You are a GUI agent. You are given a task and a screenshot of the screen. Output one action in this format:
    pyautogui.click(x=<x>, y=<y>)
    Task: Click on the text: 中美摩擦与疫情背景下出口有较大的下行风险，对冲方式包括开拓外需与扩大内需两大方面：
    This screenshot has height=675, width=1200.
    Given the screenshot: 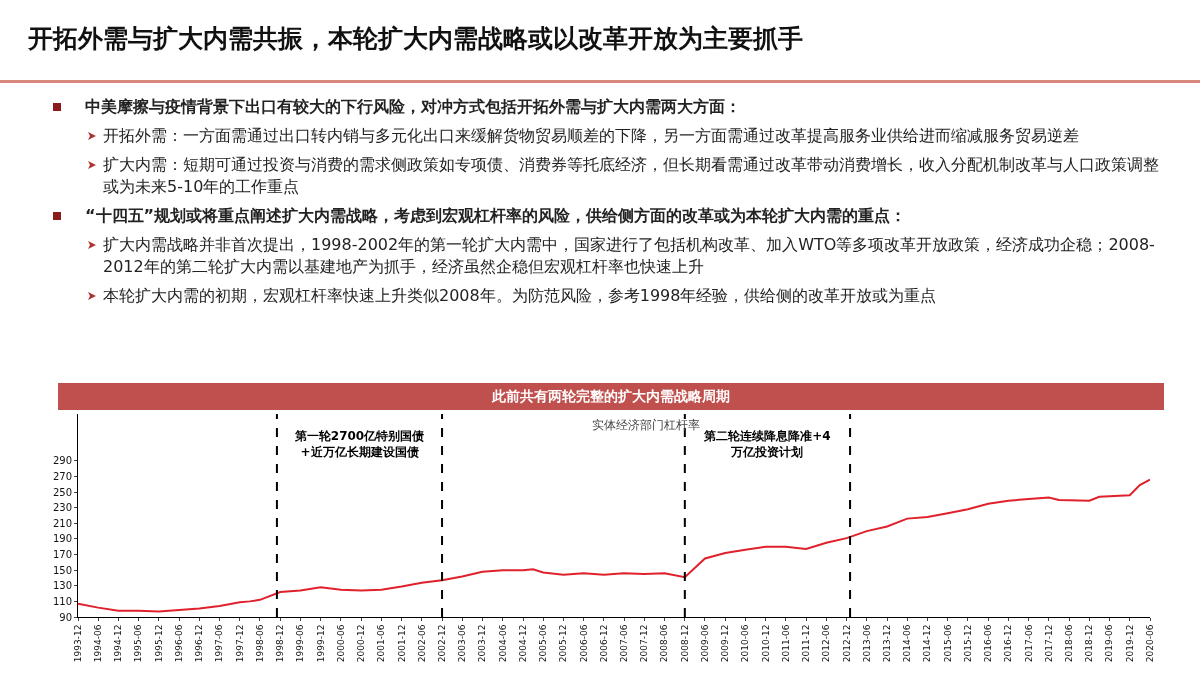 What is the action you would take?
    pyautogui.click(x=602, y=107)
    